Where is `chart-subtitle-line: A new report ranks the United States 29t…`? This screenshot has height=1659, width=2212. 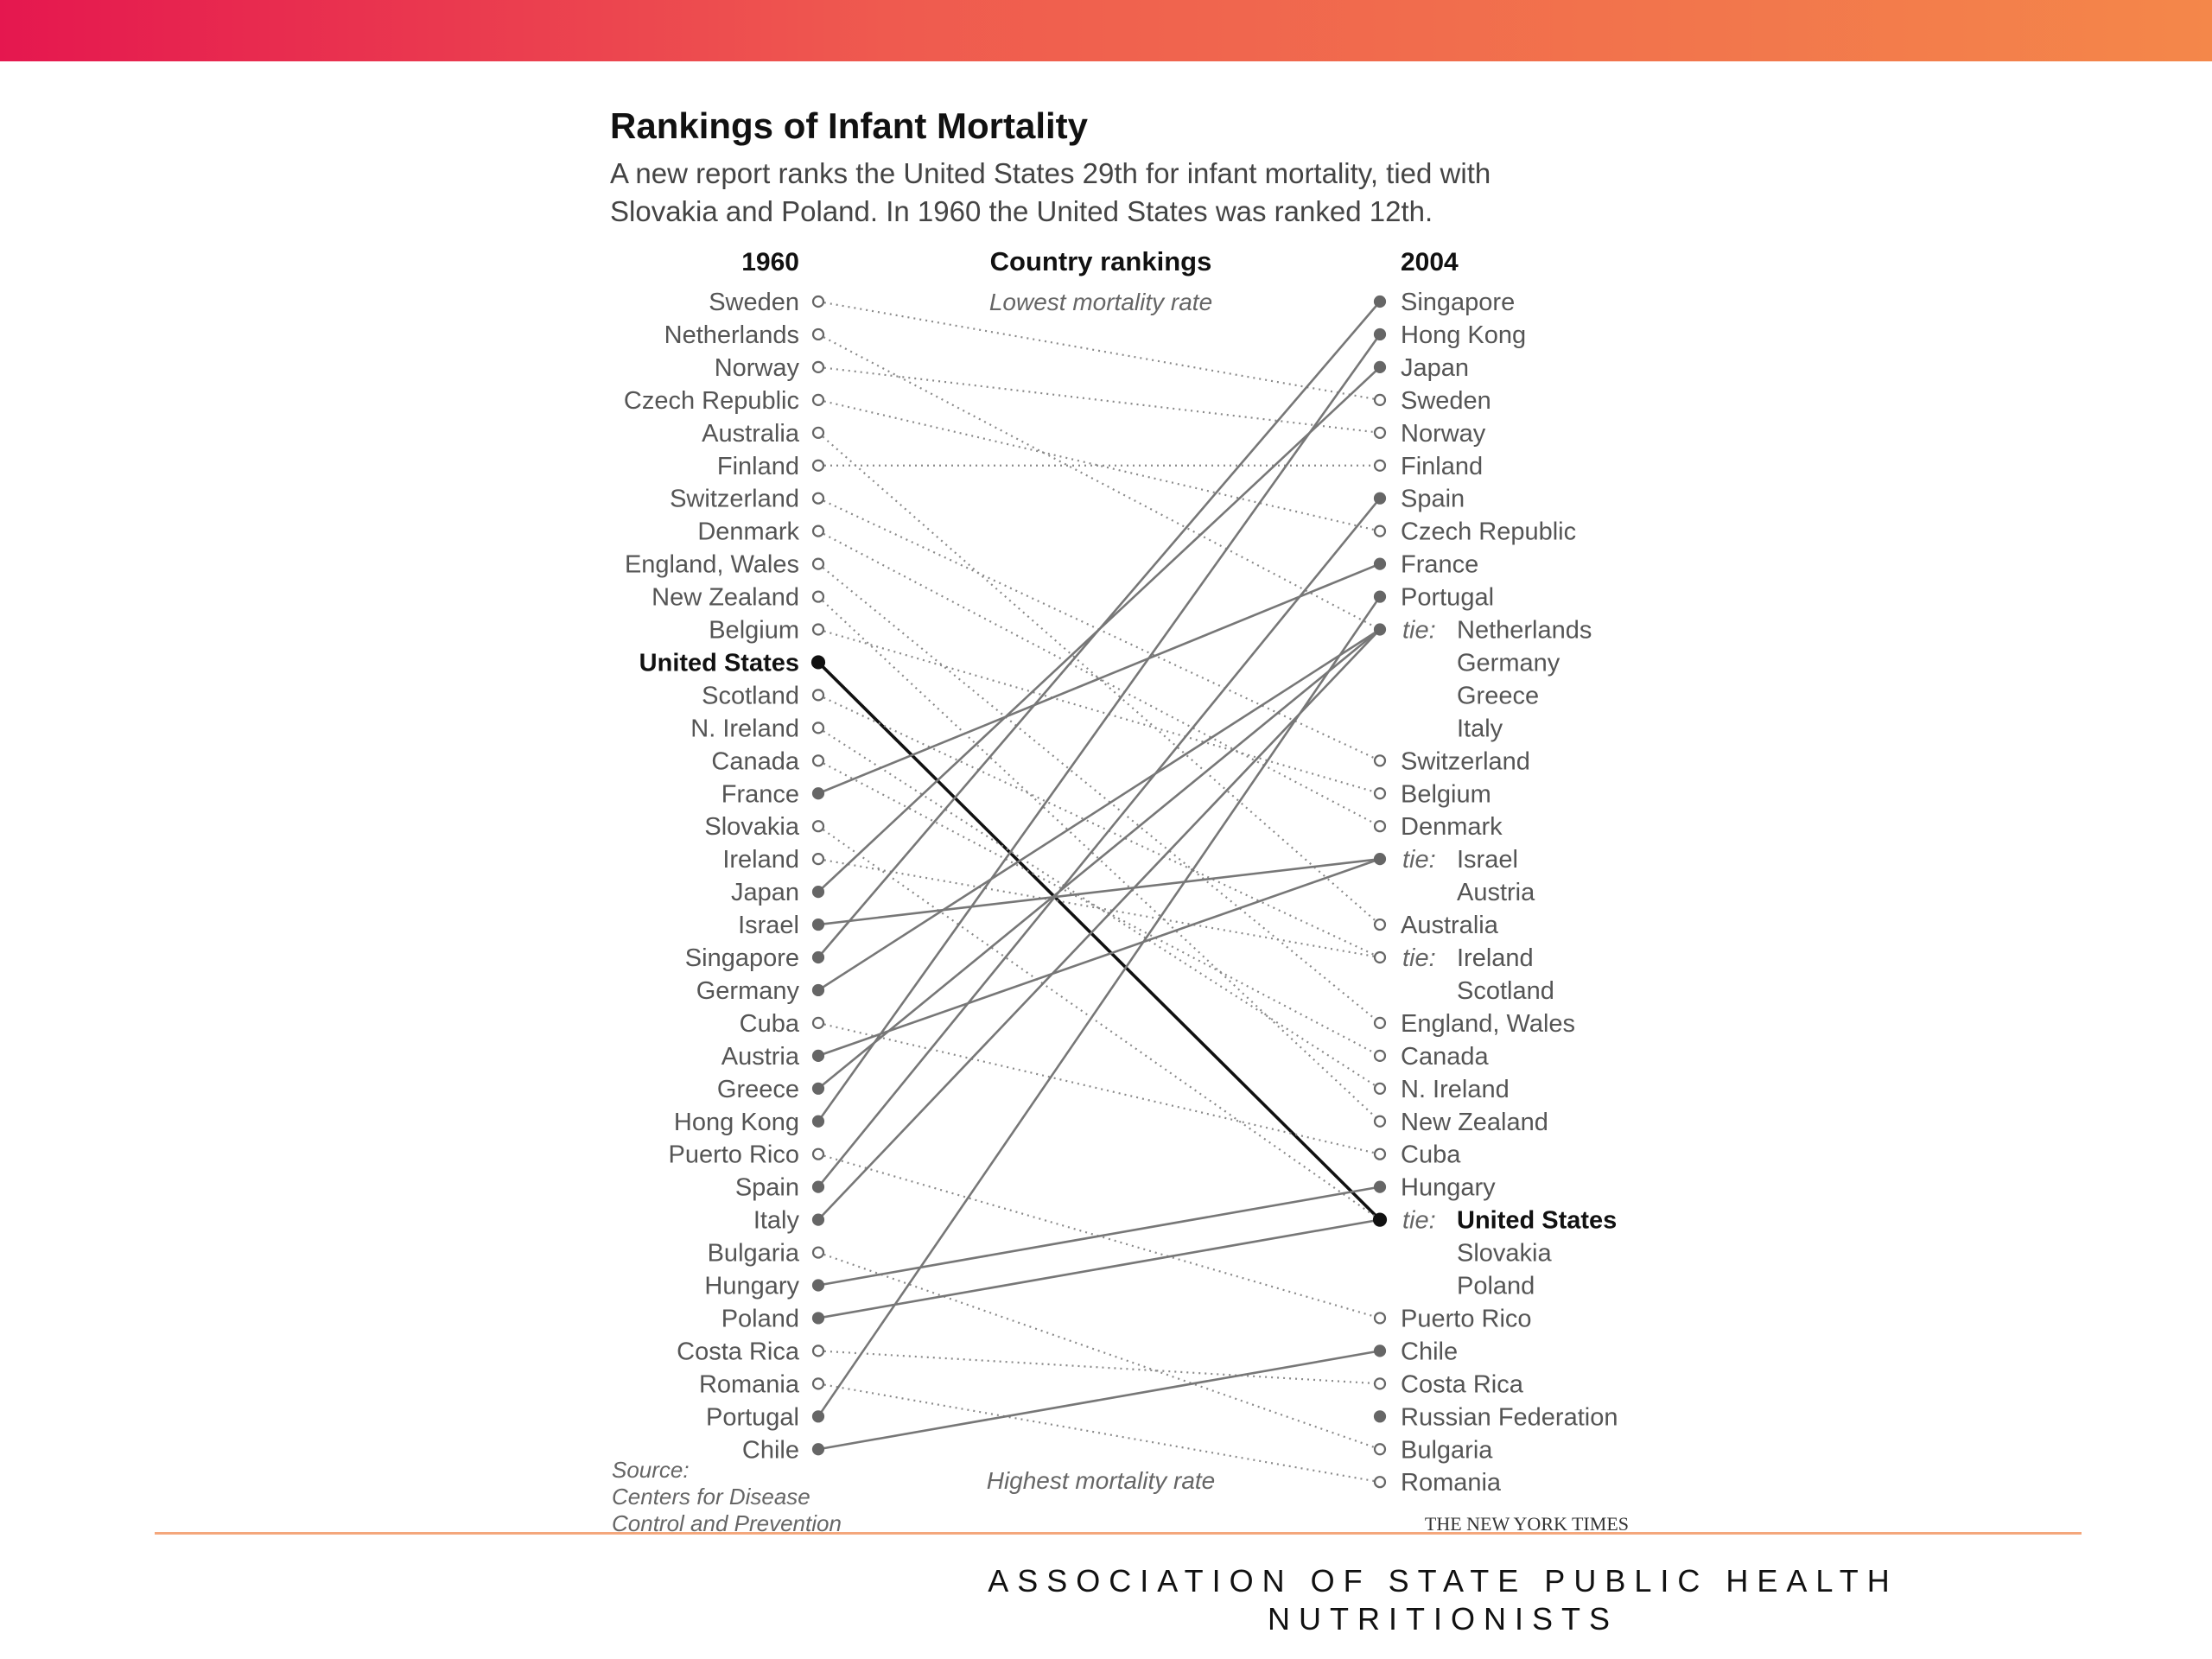
chart-subtitle-line: A new report ranks the United States 29t… is located at coordinates (1050, 173).